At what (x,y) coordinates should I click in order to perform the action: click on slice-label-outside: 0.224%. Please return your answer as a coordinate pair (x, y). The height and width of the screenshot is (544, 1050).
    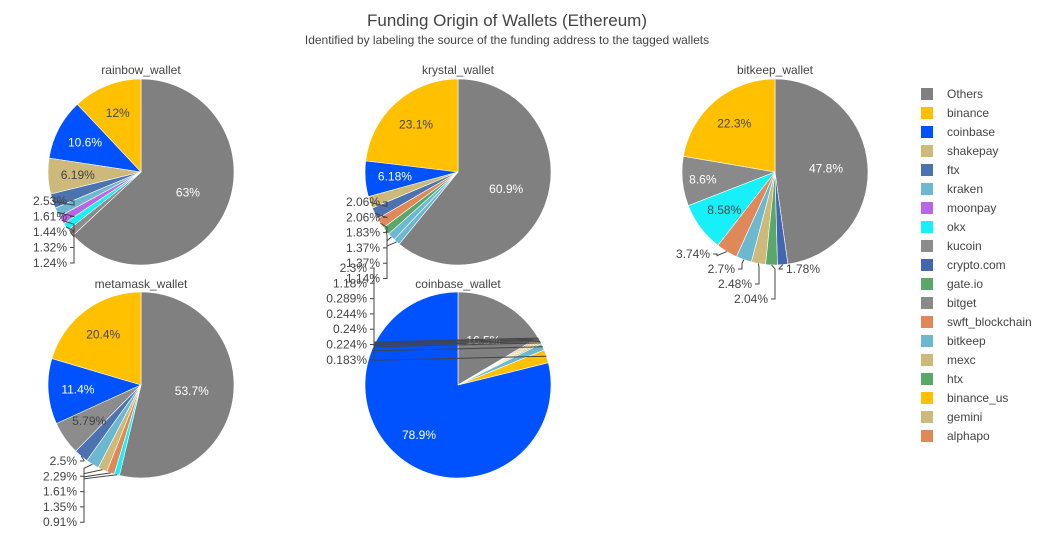
    Looking at the image, I should click on (346, 345).